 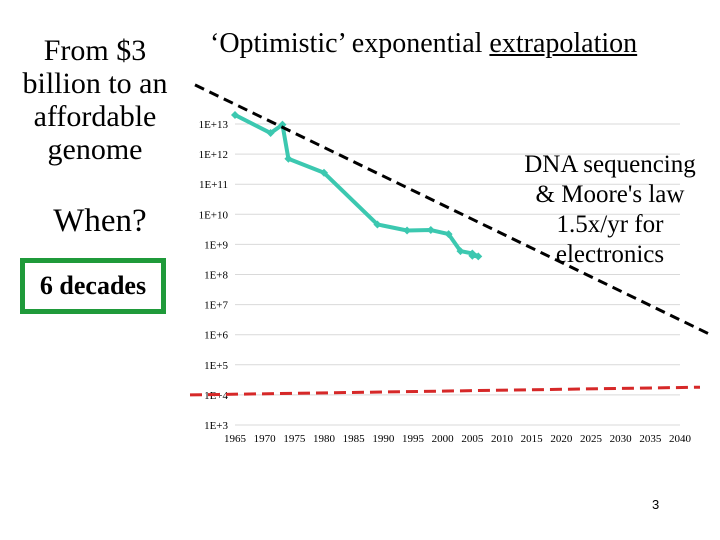 I want to click on x-tick-label: 2025, so click(x=591, y=439).